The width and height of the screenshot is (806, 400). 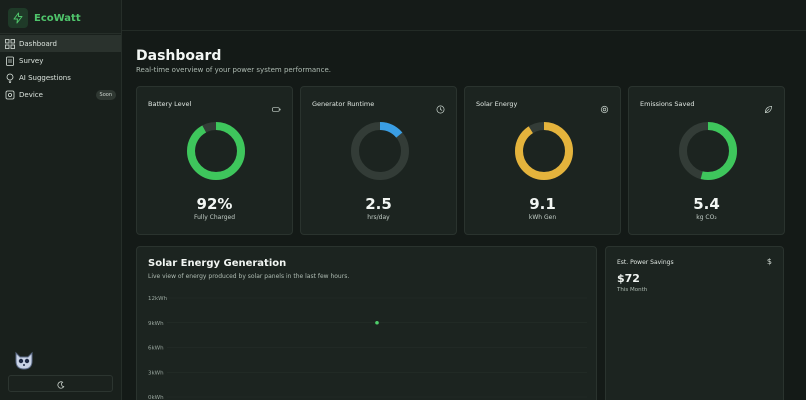 I want to click on emissions-donut, so click(x=708, y=151).